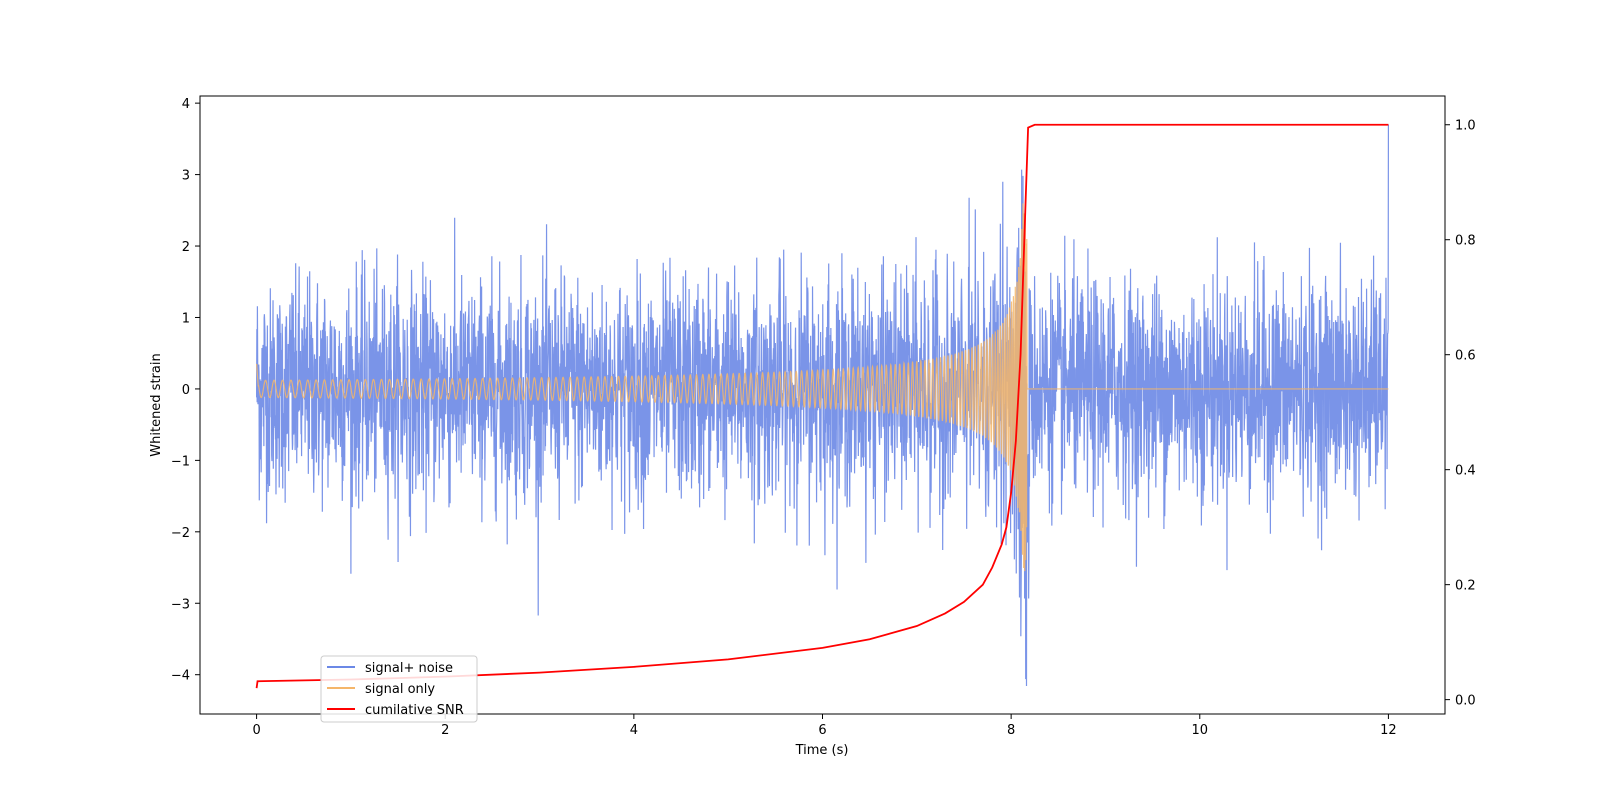 The width and height of the screenshot is (1600, 800). What do you see at coordinates (180, 461) in the screenshot?
I see `y-tick-label: −1` at bounding box center [180, 461].